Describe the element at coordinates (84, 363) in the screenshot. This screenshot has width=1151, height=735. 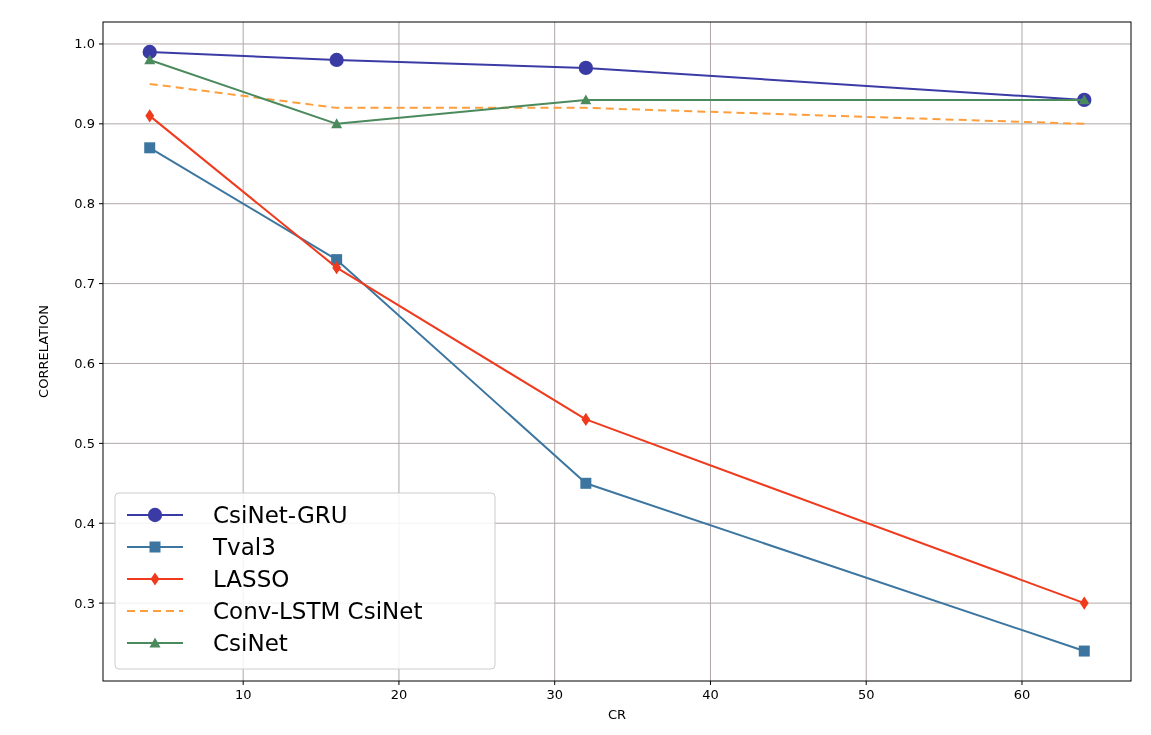
I see `y-tick-label: 0.6` at that location.